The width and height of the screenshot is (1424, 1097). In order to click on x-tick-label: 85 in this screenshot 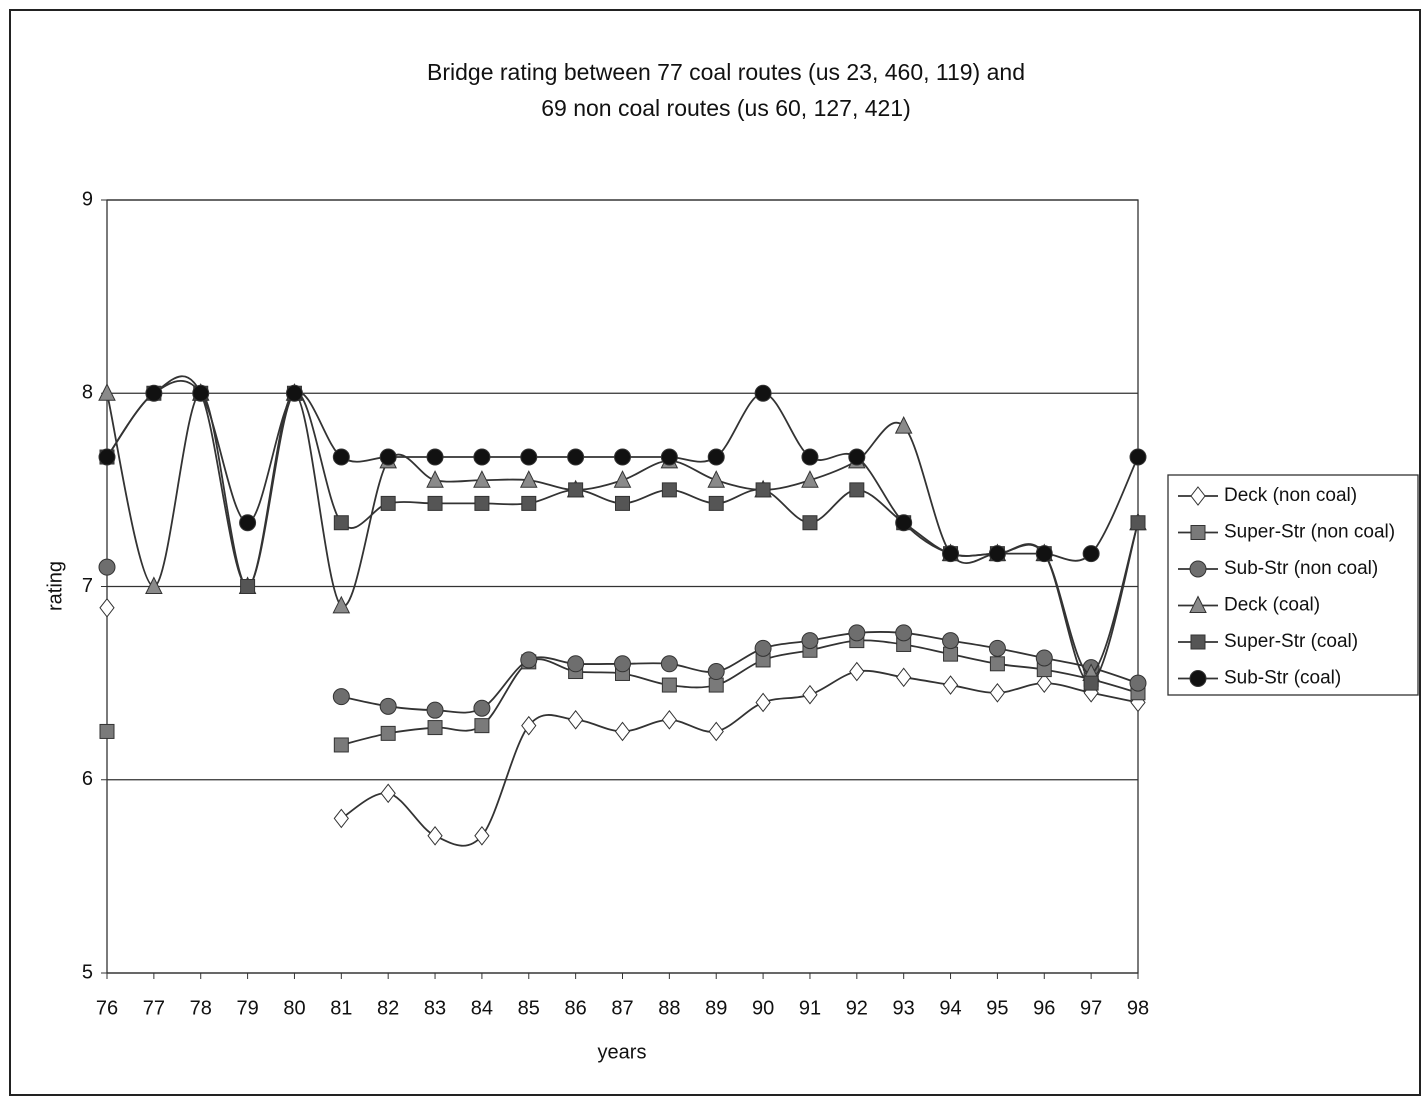, I will do `click(529, 1008)`.